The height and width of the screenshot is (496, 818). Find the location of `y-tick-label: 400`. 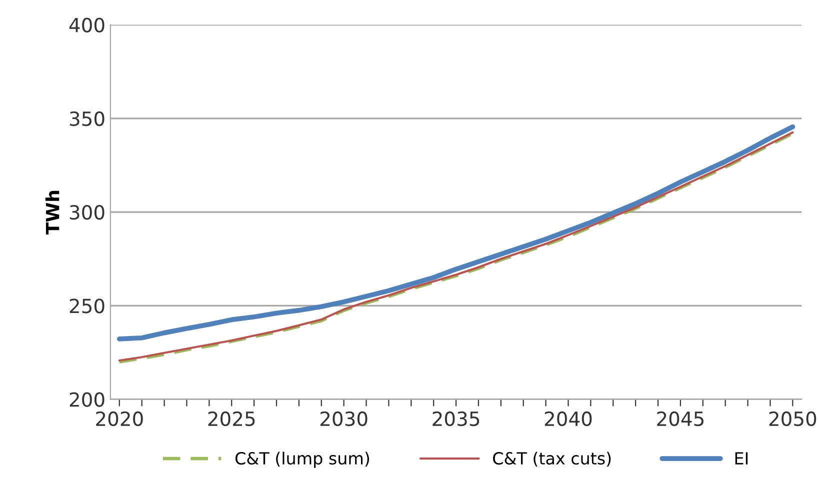

y-tick-label: 400 is located at coordinates (86, 25).